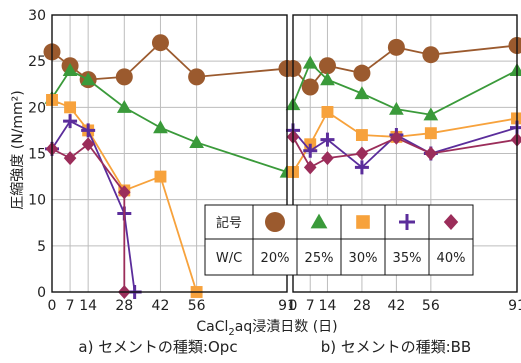 Image resolution: width=521 pixels, height=363 pixels. Describe the element at coordinates (229, 258) in the screenshot. I see `legend-wc-header: W/C` at that location.